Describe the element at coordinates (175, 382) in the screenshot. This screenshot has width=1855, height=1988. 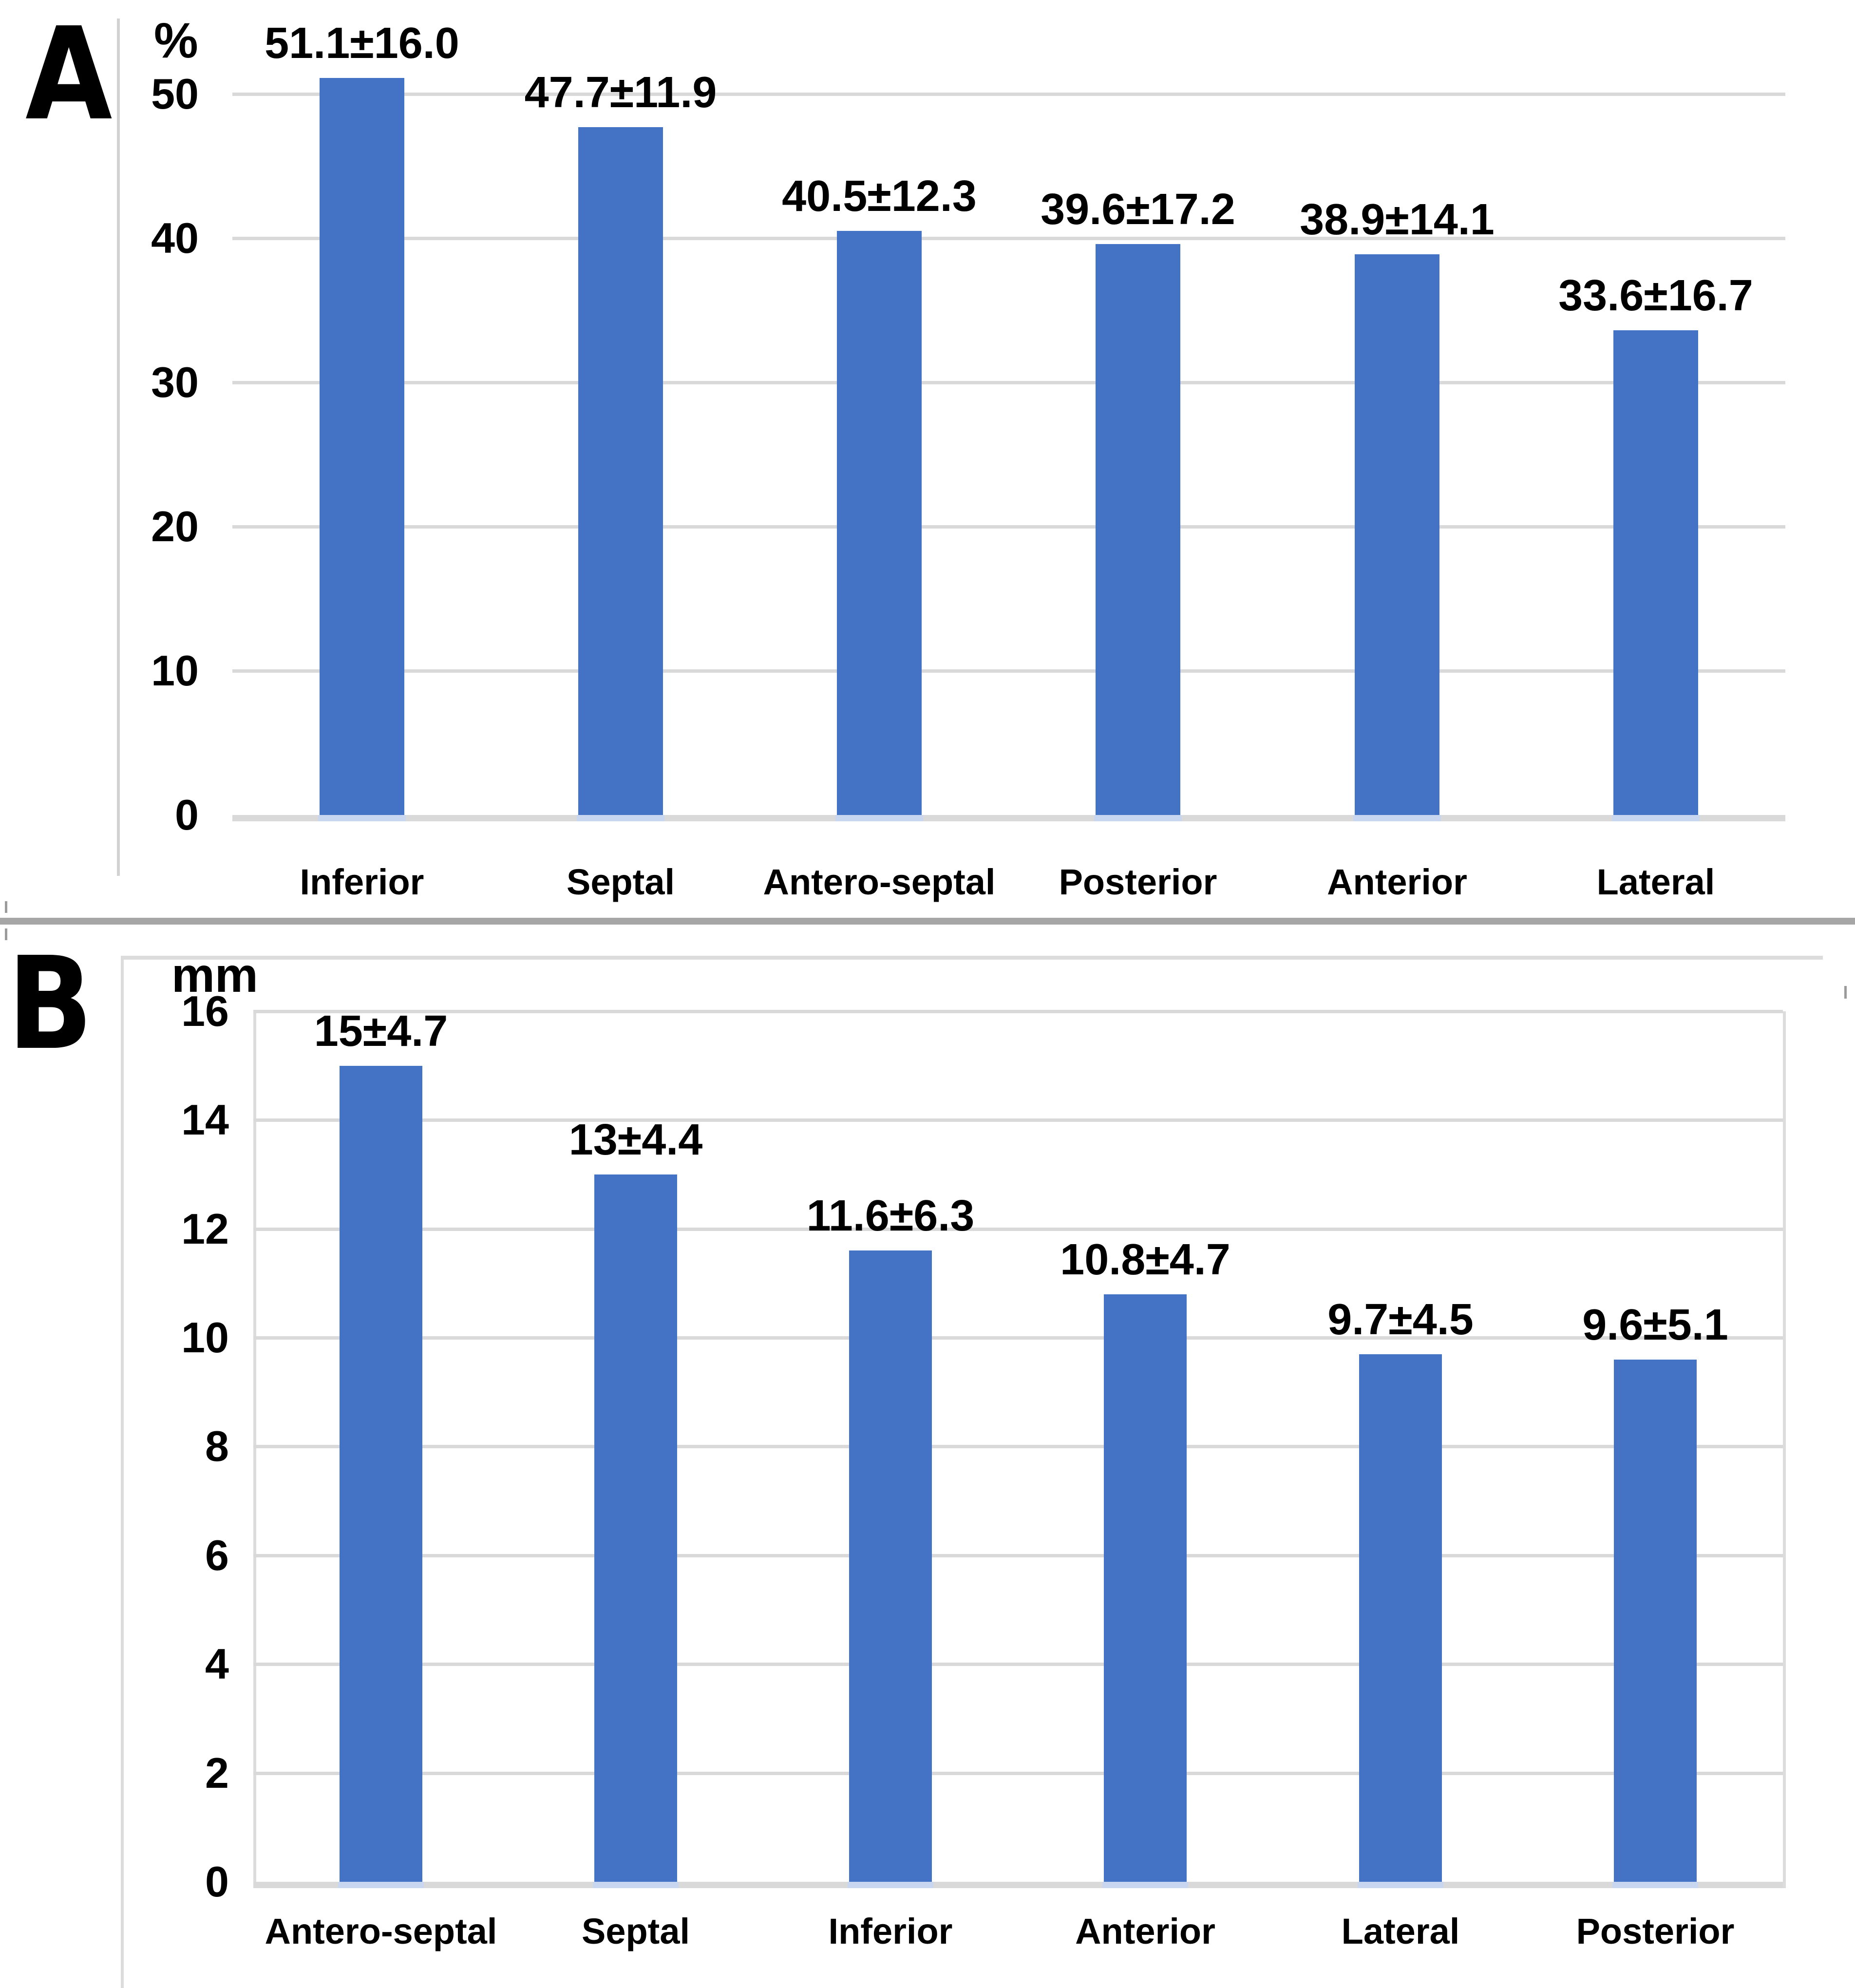
I see `y-tick-30: 30` at that location.